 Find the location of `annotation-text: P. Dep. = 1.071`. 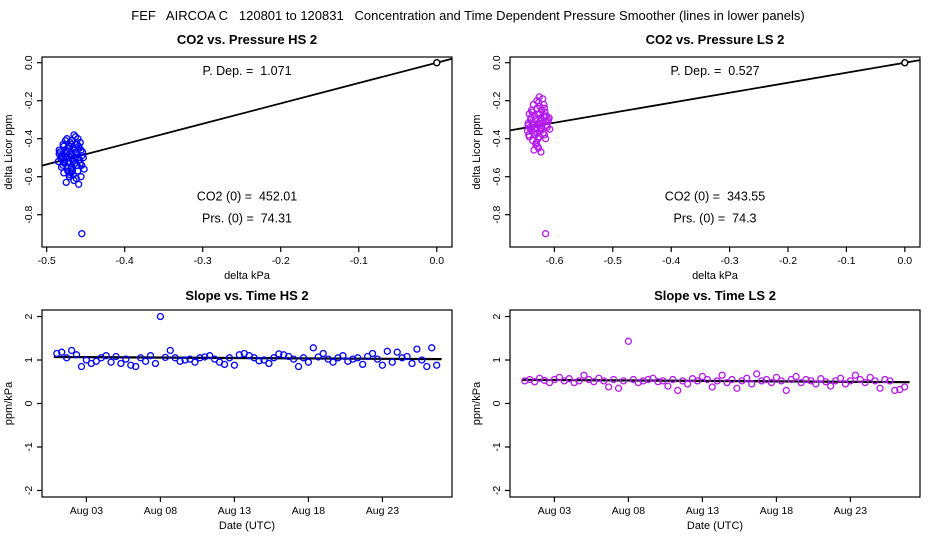

annotation-text: P. Dep. = 1.071 is located at coordinates (246, 71).